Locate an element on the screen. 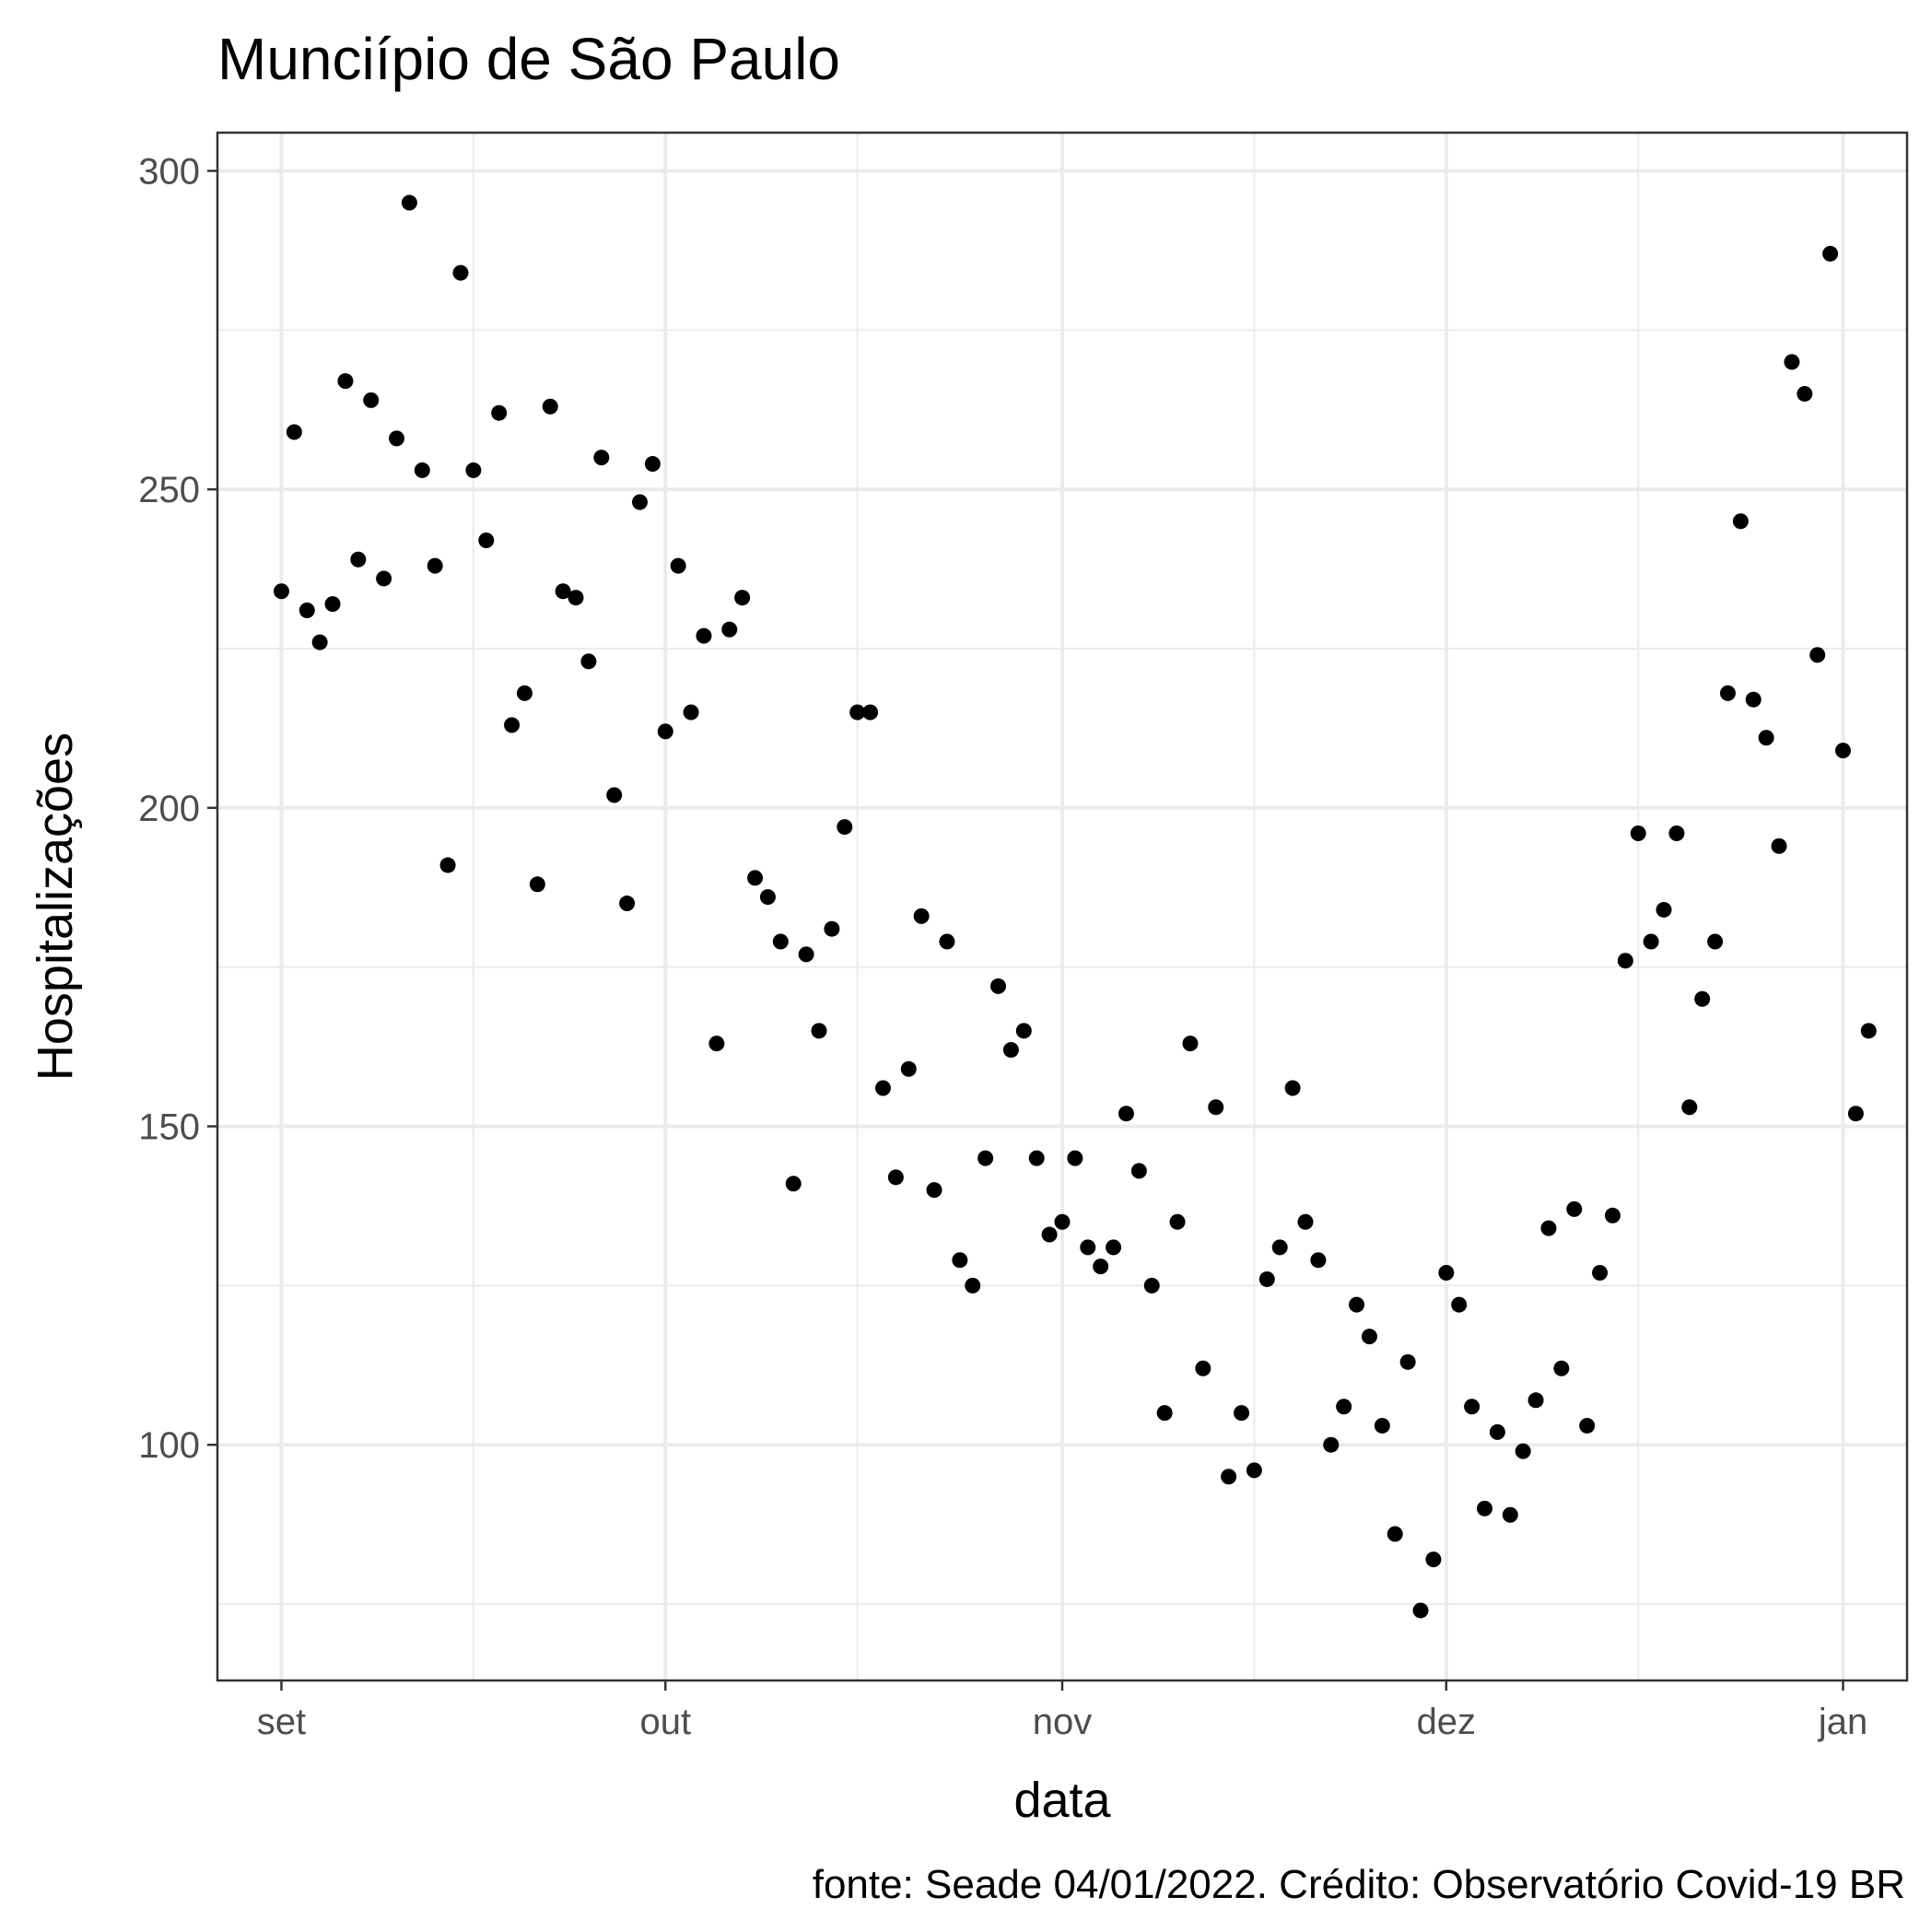 This screenshot has height=1932, width=1931. x-tick-label: jan is located at coordinates (1842, 1722).